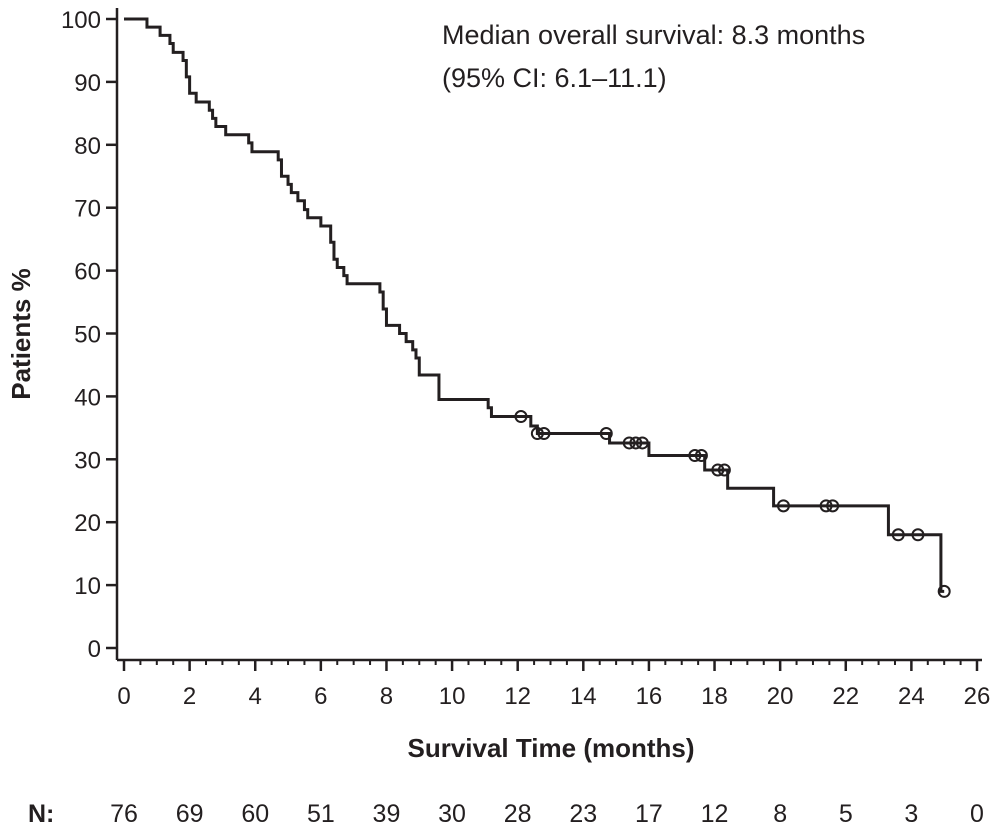 Image resolution: width=1000 pixels, height=834 pixels. Describe the element at coordinates (911, 814) in the screenshot. I see `risk-count: 3` at that location.